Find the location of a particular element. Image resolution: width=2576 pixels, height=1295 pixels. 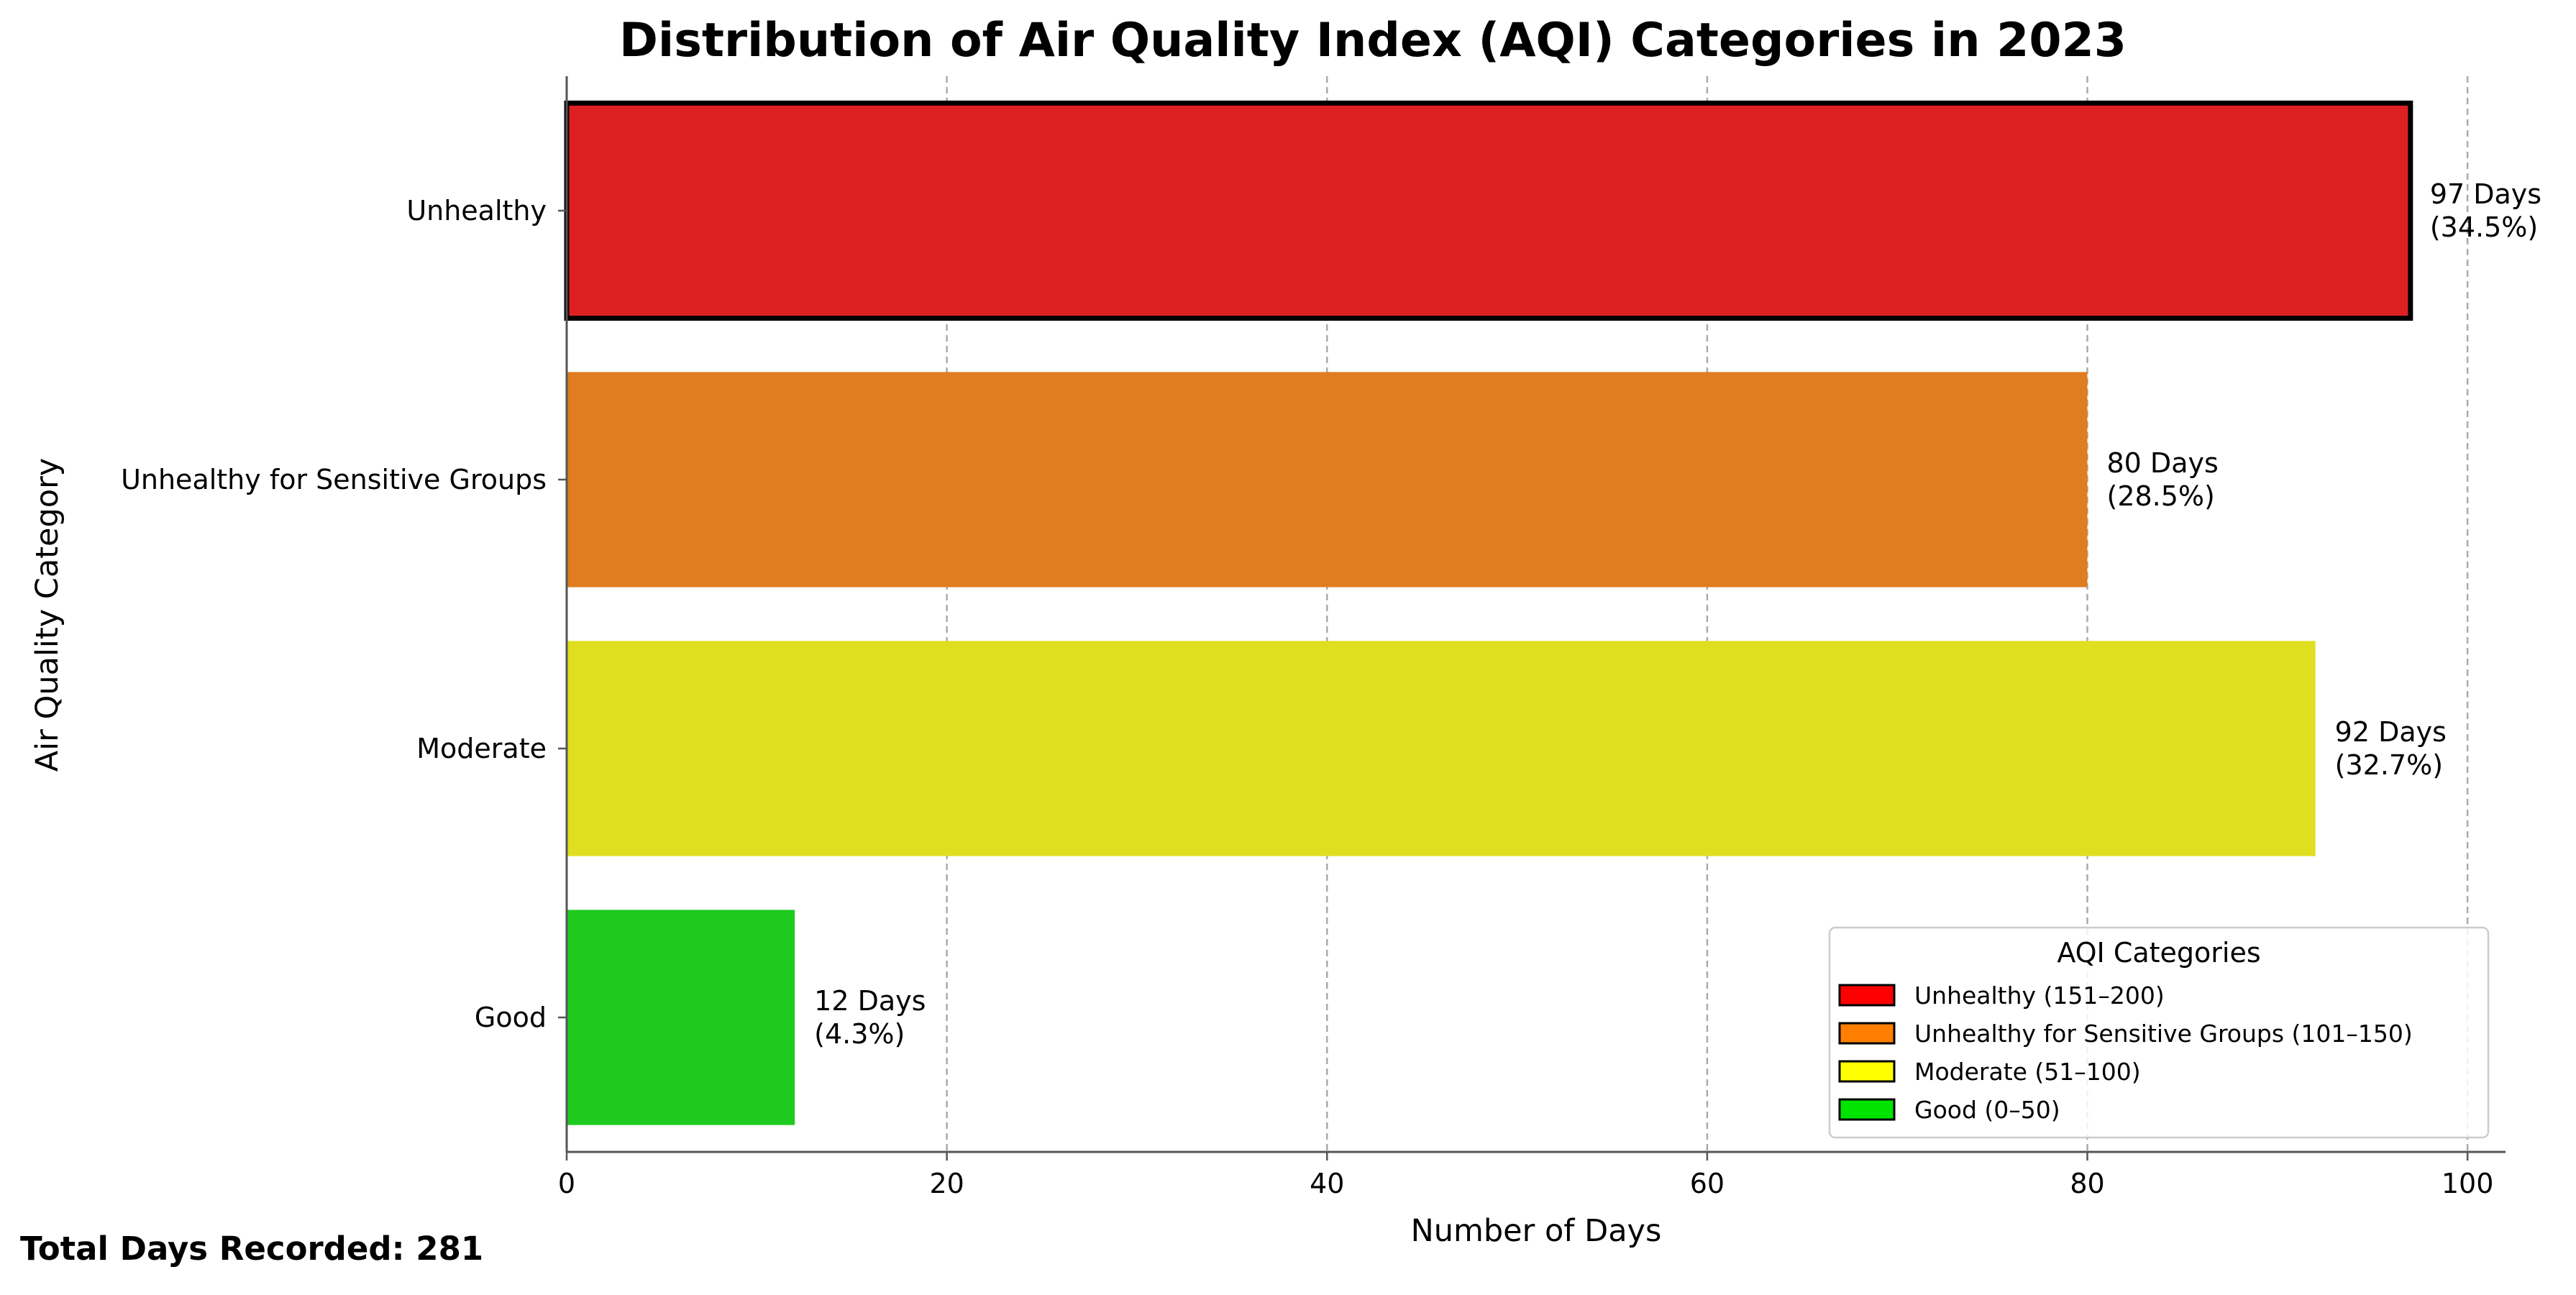

x-tick-label-0: 0 is located at coordinates (566, 1183).